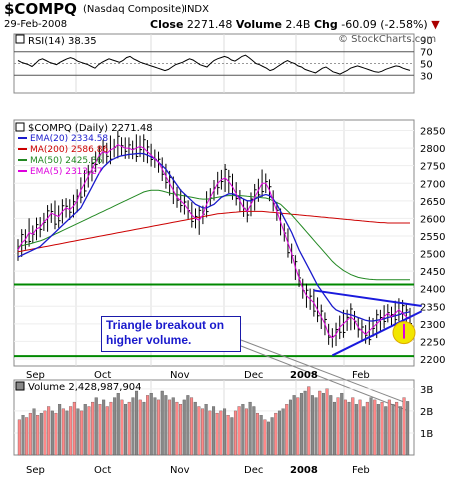 This screenshot has width=460, height=482. Describe the element at coordinates (432, 307) in the screenshot. I see `price-tick-label: 2350` at that location.